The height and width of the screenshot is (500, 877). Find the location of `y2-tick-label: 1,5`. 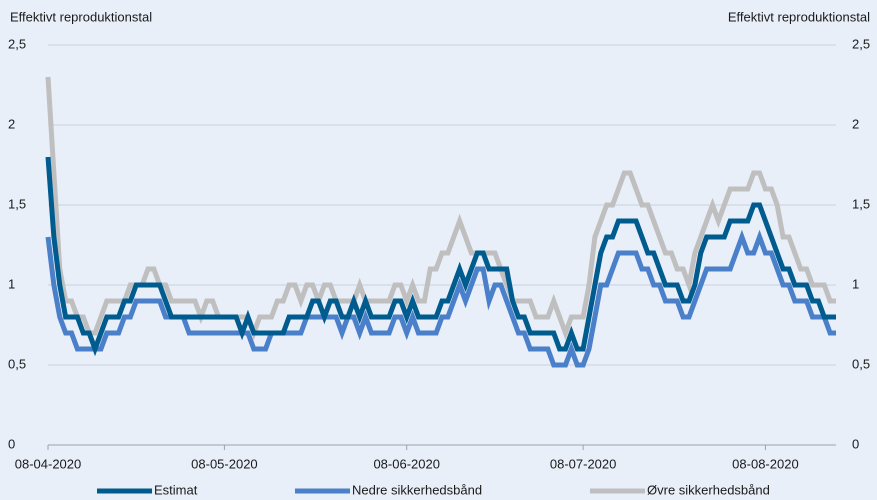

y2-tick-label: 1,5 is located at coordinates (861, 203).